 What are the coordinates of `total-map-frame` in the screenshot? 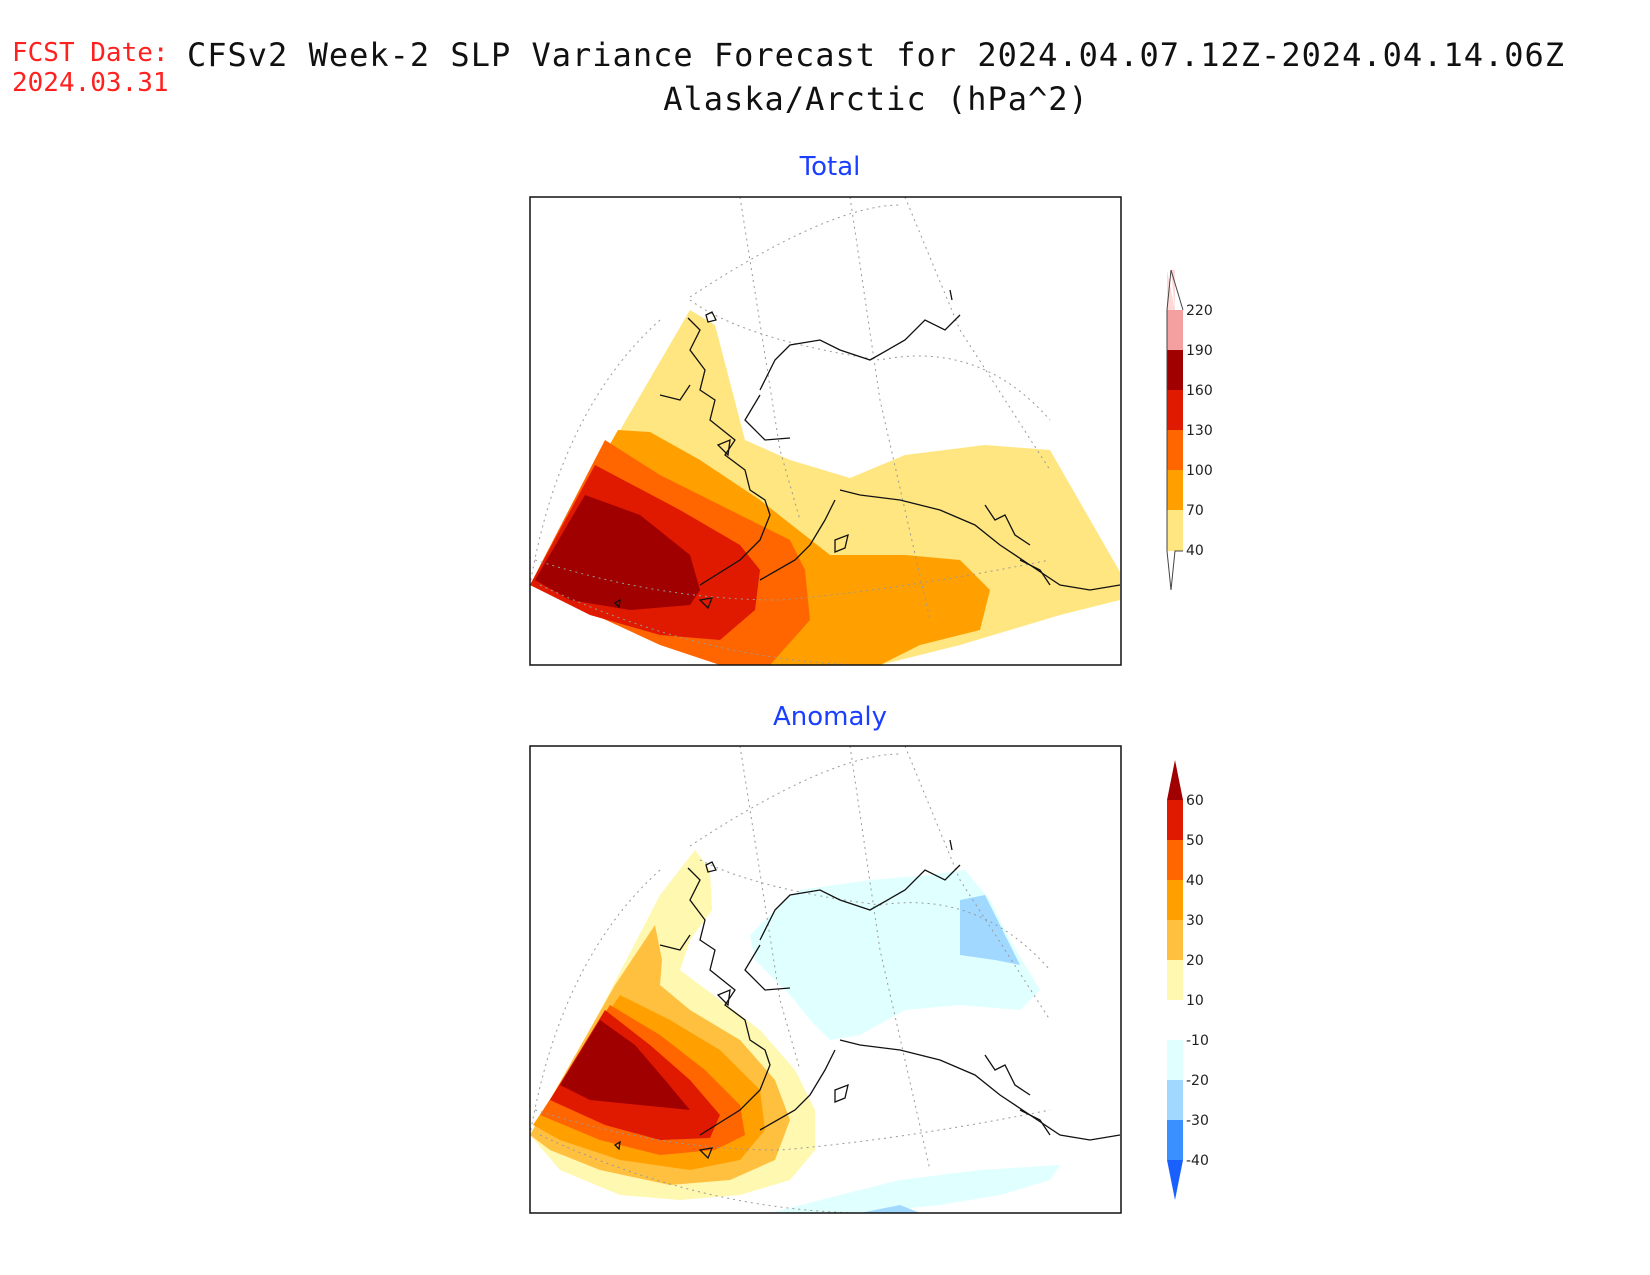 It's located at (825, 431).